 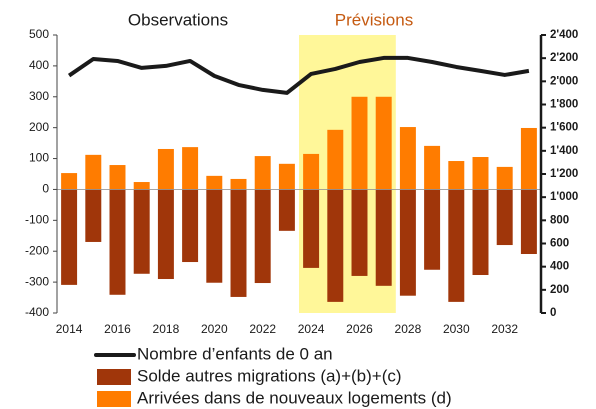 What do you see at coordinates (564, 128) in the screenshot?
I see `y2-tick-label: 1'600` at bounding box center [564, 128].